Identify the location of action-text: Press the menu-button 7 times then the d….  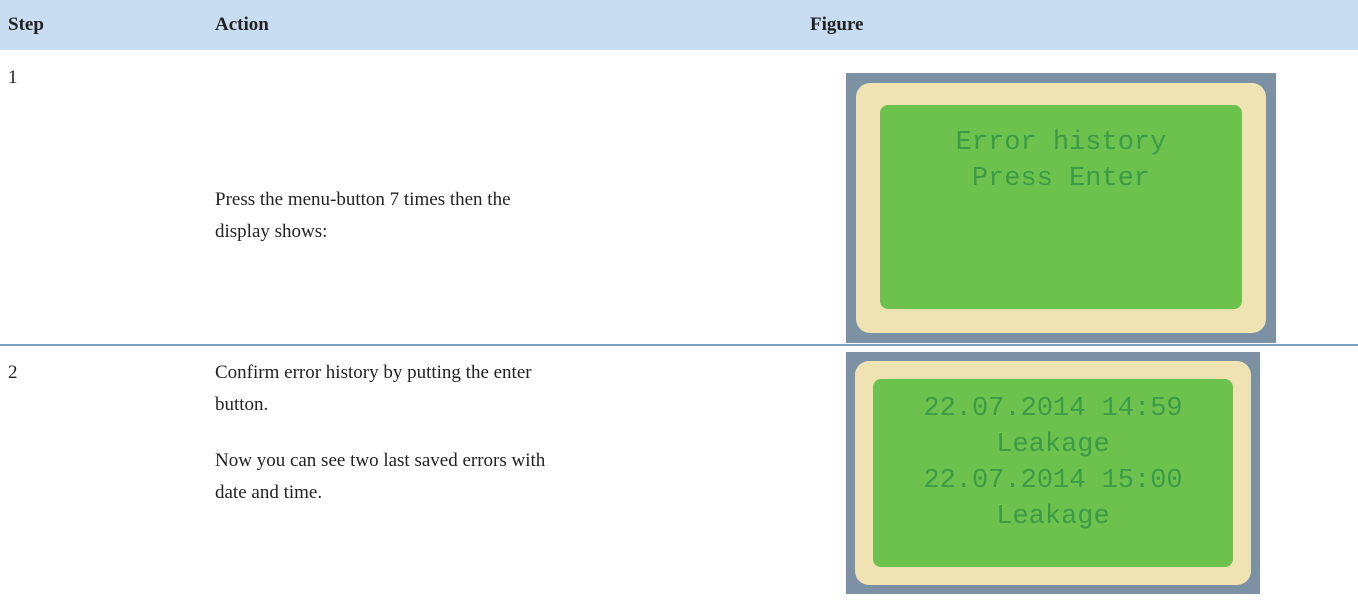
(363, 215).